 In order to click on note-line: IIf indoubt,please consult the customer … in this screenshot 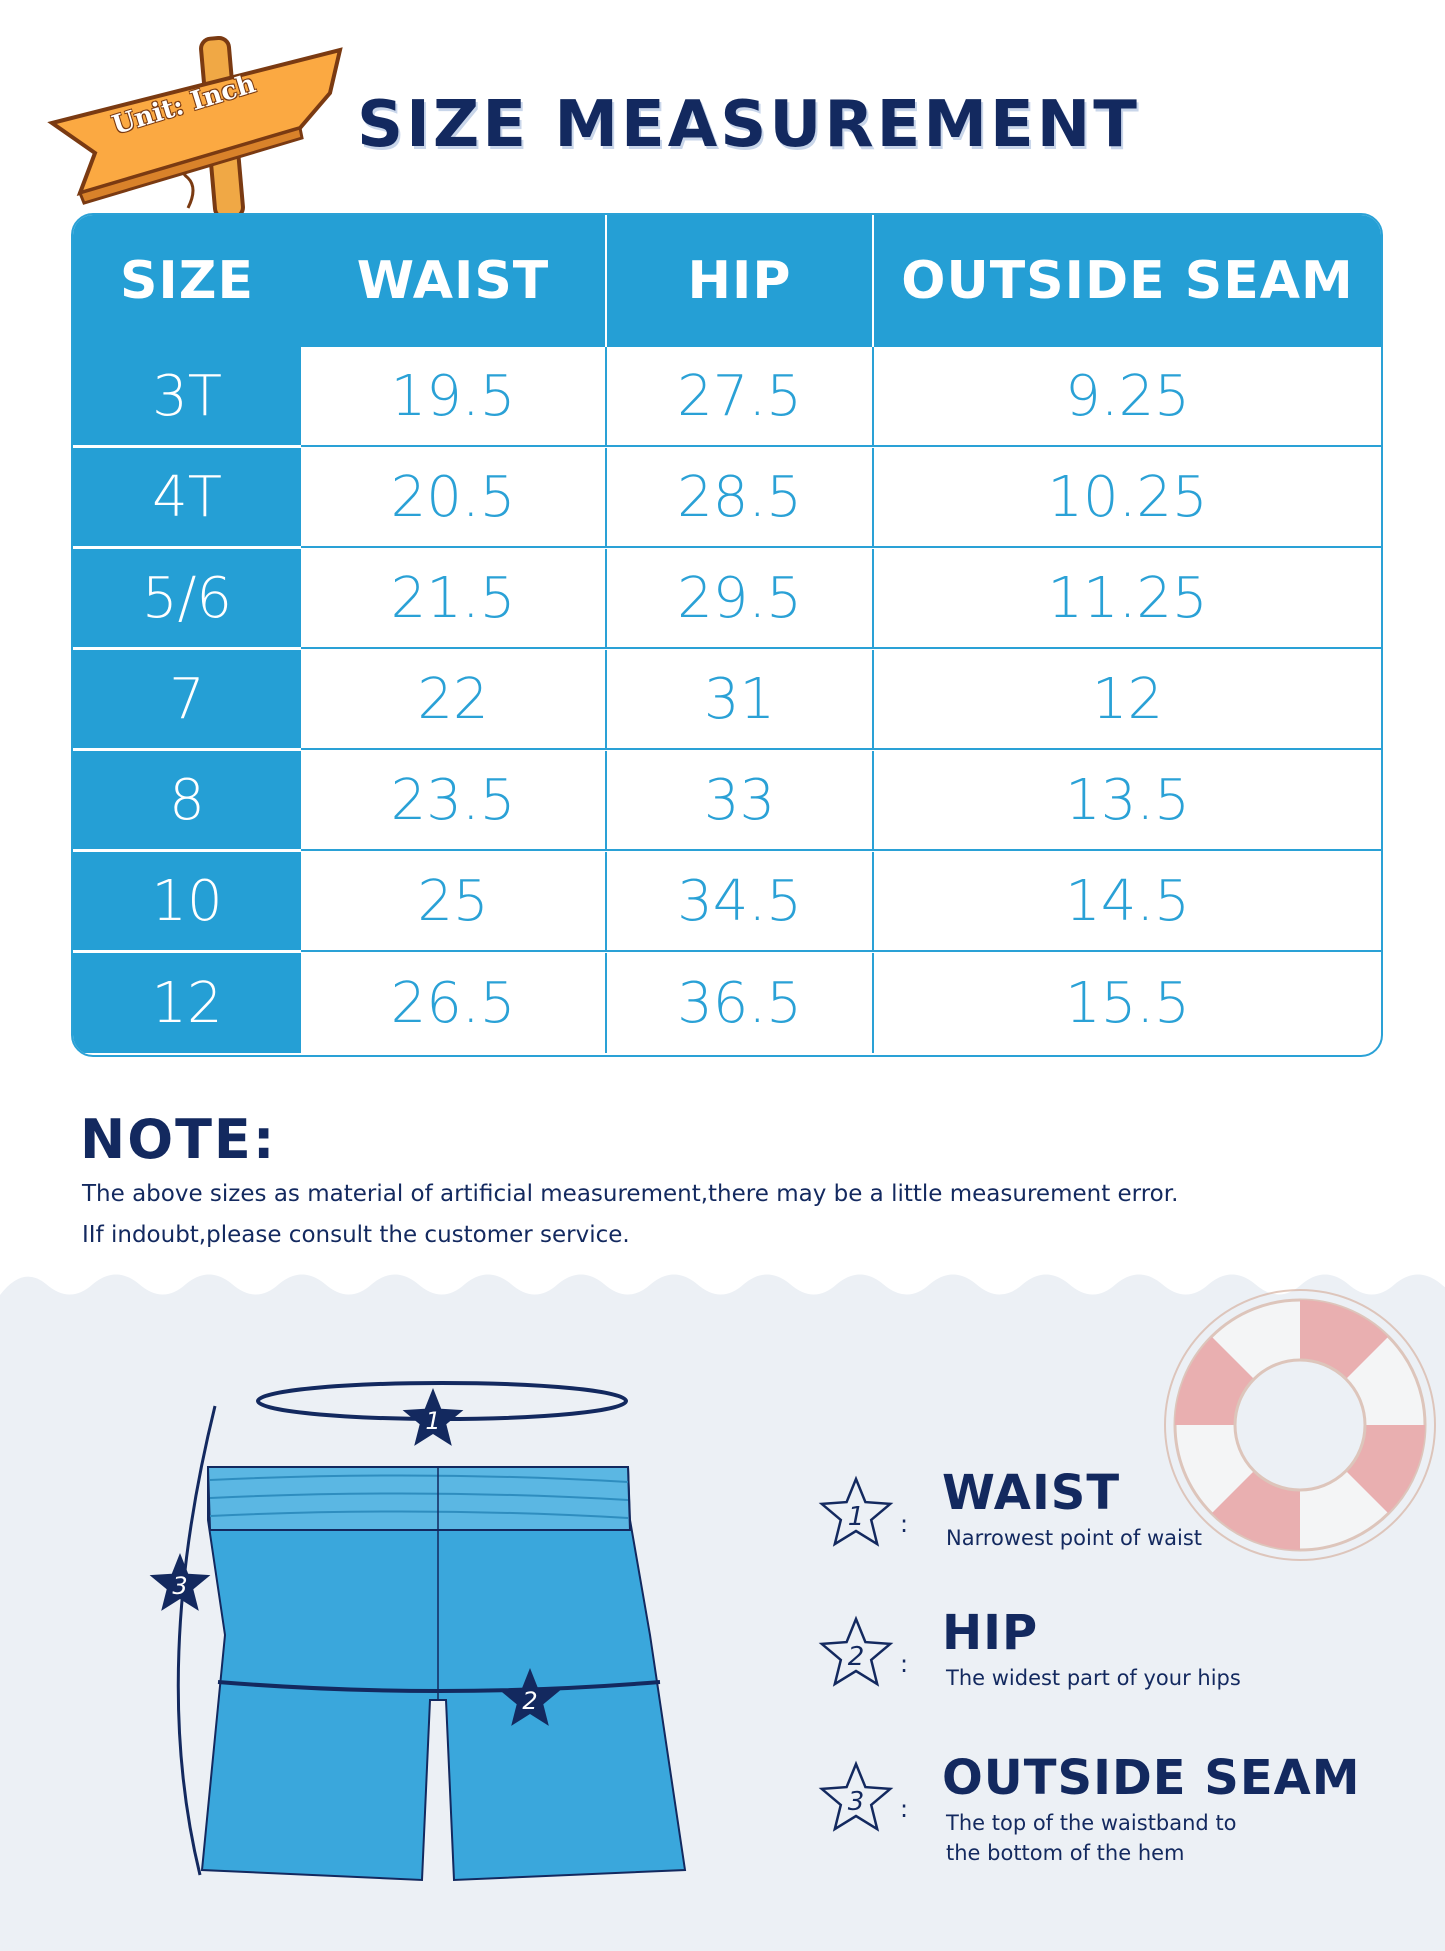, I will do `click(356, 1235)`.